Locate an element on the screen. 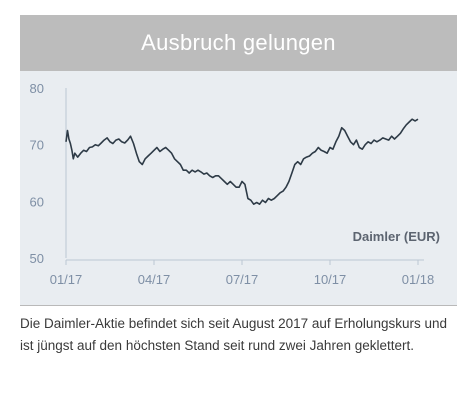 Image resolution: width=475 pixels, height=404 pixels. chart-title: Ausbruch gelungen is located at coordinates (238, 43).